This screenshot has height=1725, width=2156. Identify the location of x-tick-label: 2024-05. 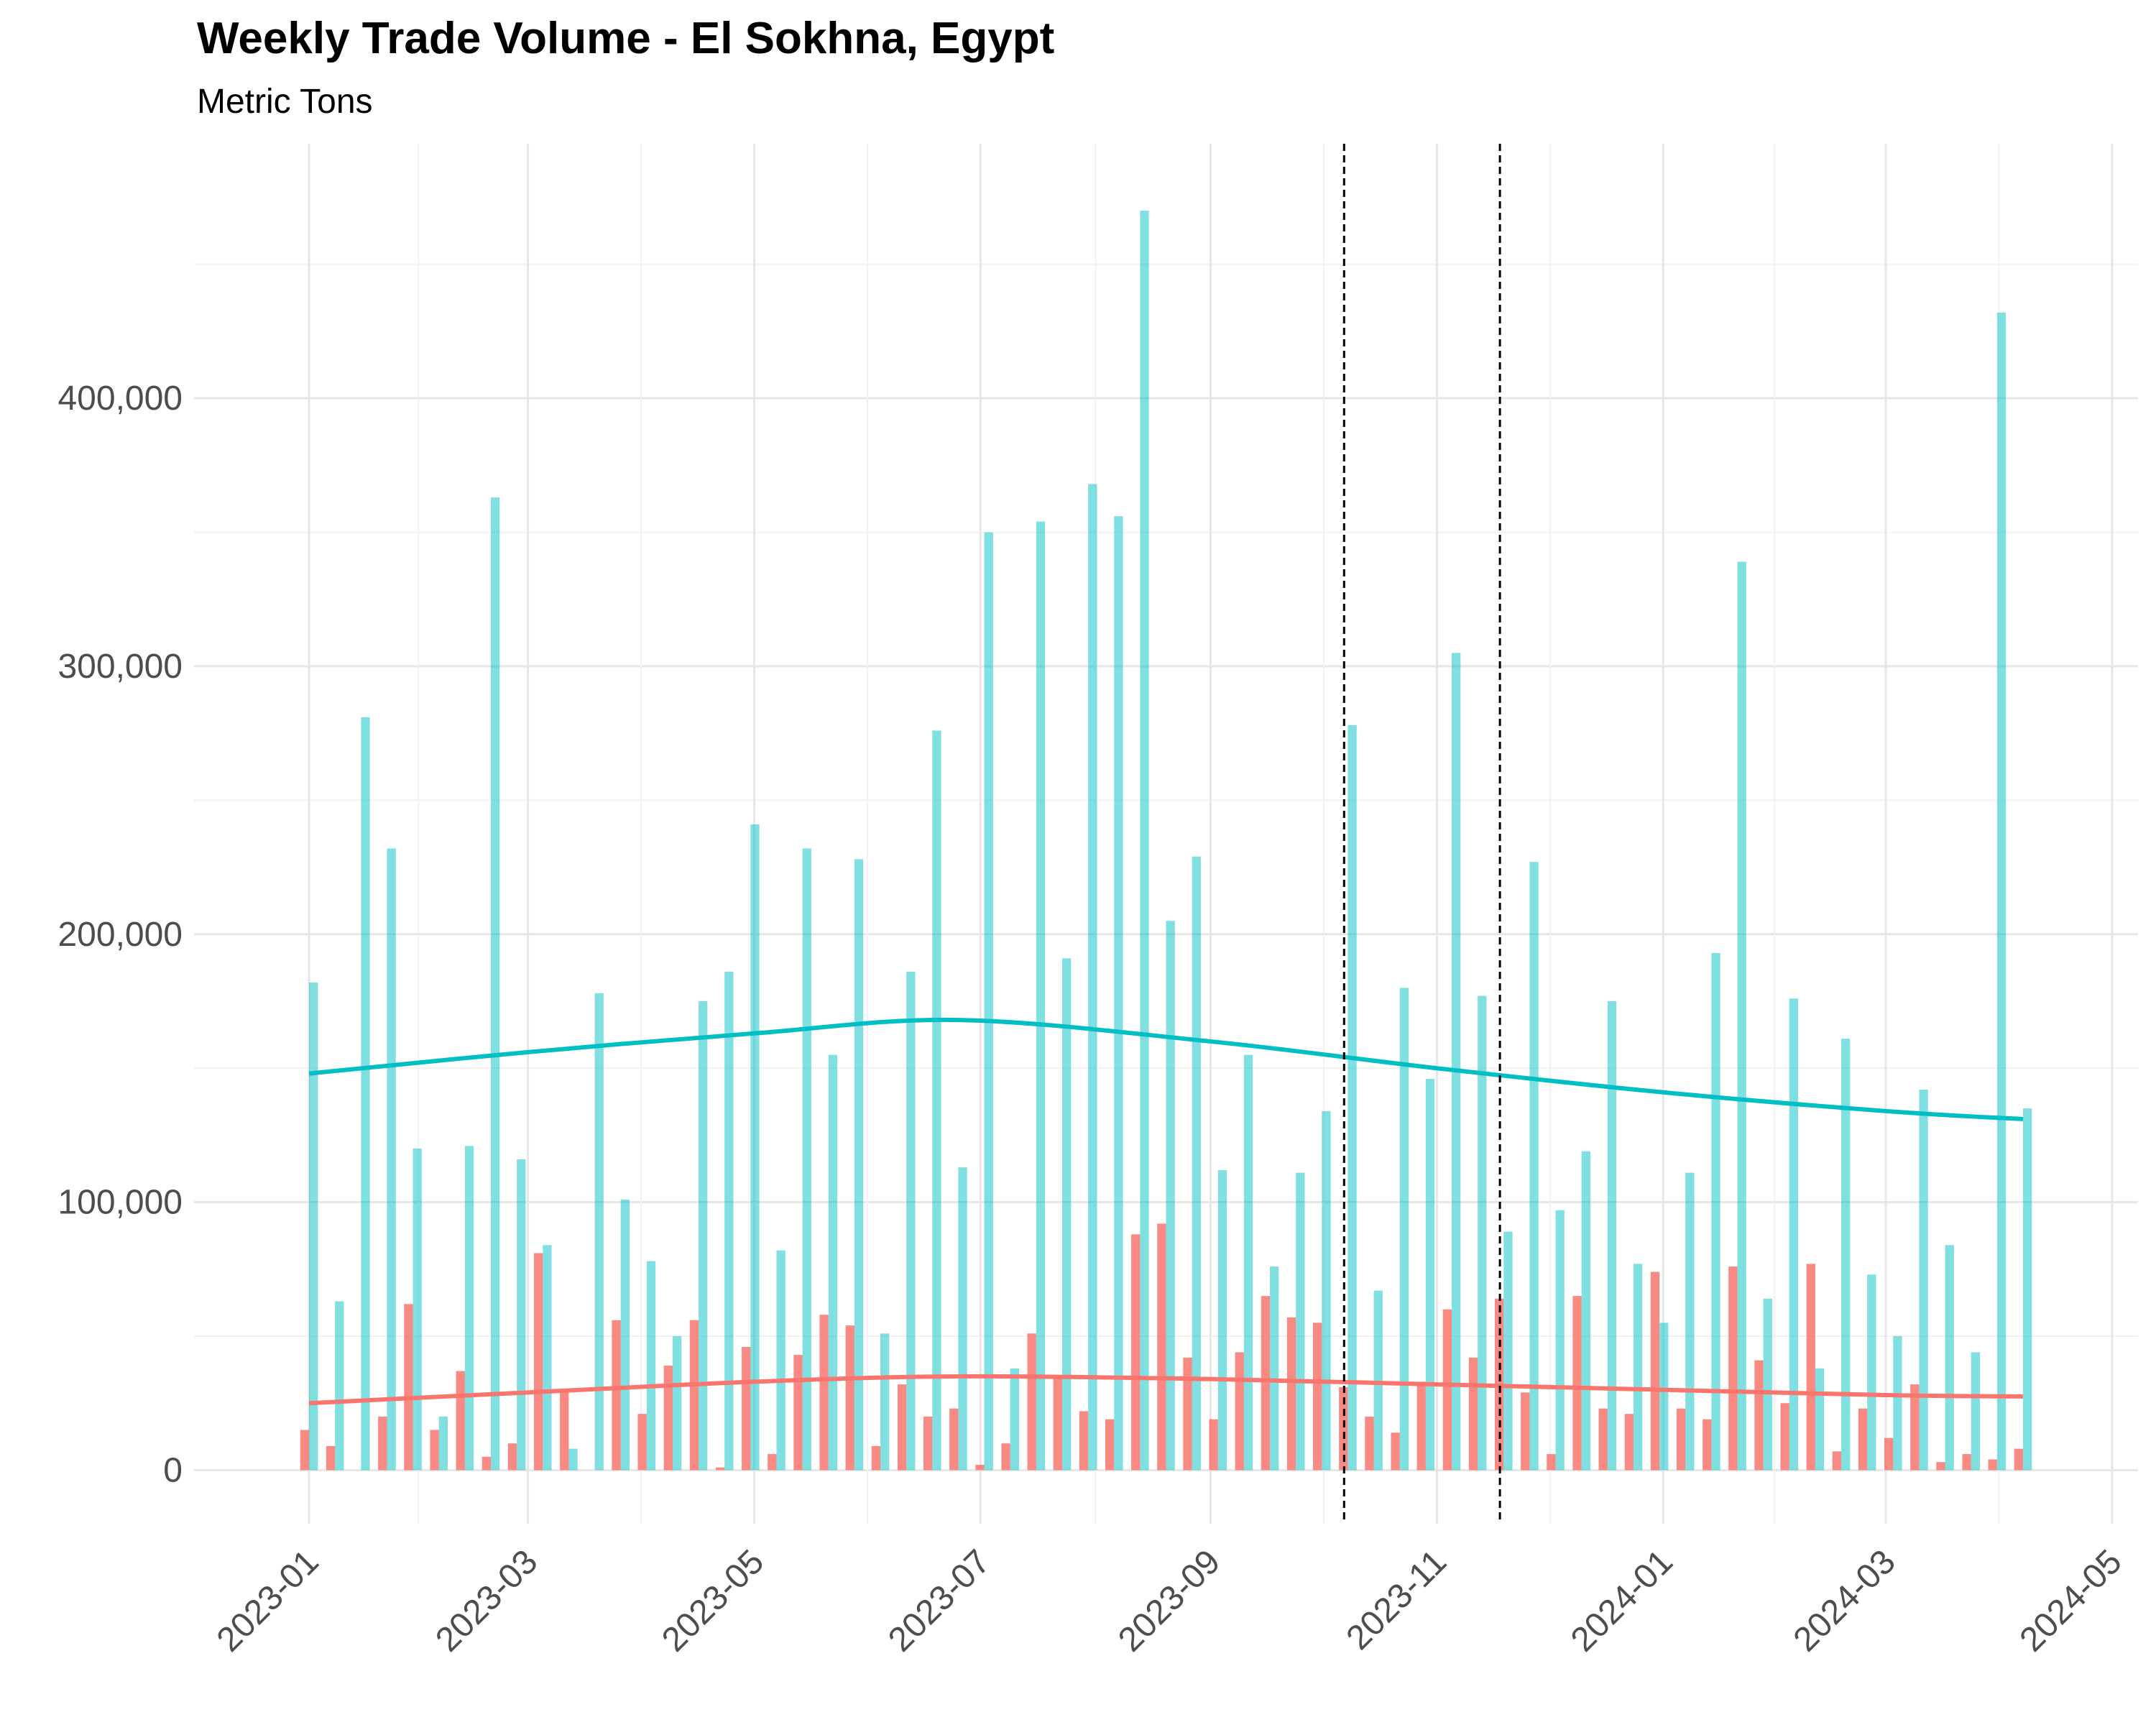
(2071, 1600).